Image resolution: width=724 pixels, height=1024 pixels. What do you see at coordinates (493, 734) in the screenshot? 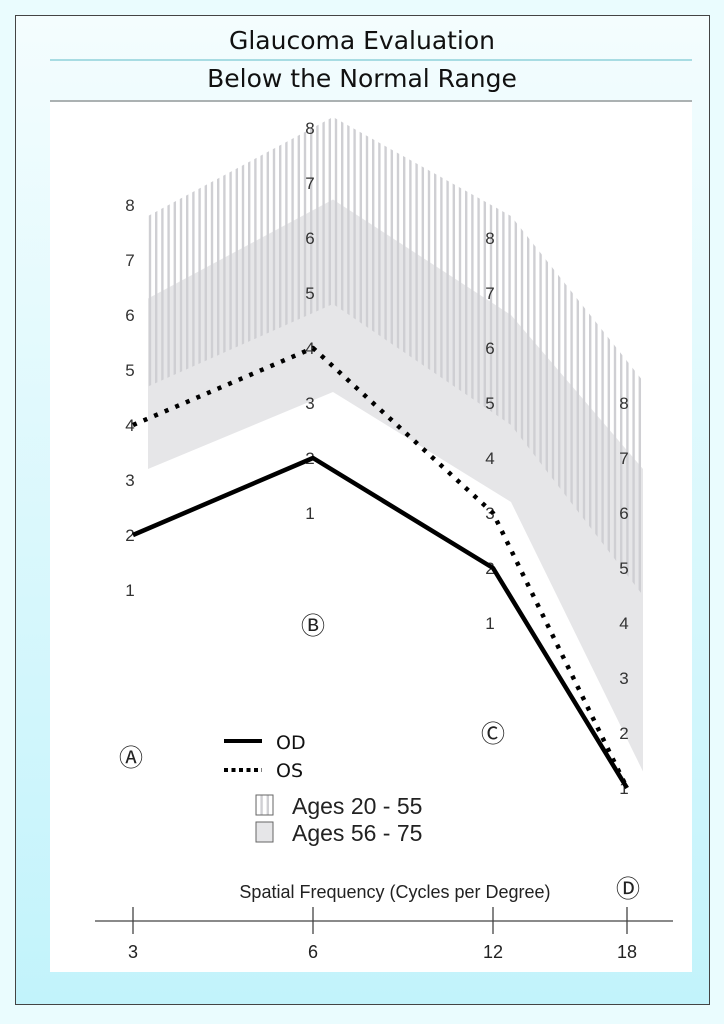
I see `column-marker: Ⓒ` at bounding box center [493, 734].